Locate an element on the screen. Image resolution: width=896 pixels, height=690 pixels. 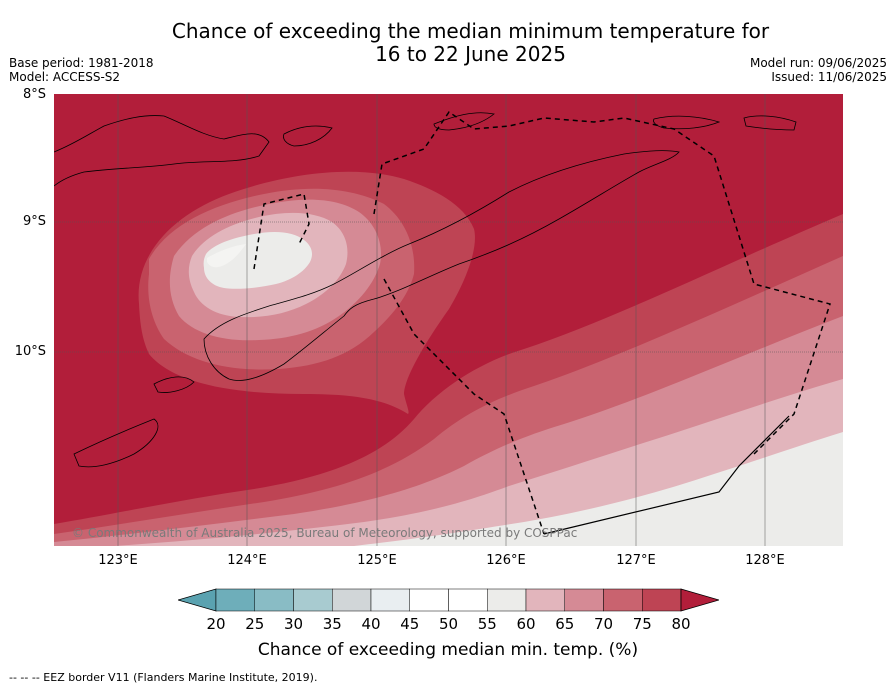
colorbar-tick-80: 80 is located at coordinates (681, 624).